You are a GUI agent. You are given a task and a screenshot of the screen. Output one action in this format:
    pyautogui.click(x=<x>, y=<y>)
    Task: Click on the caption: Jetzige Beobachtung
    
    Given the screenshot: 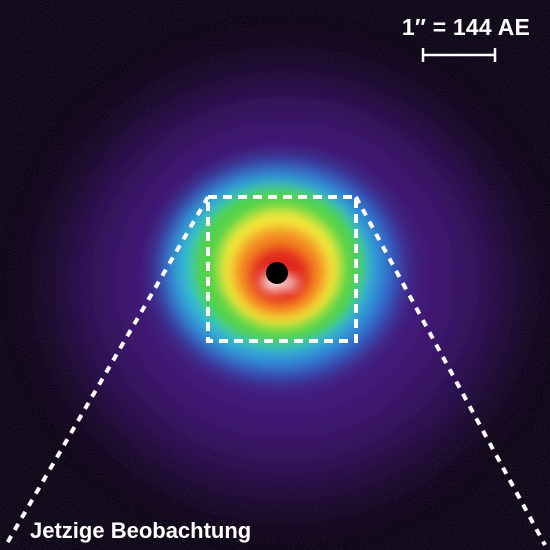 What is the action you would take?
    pyautogui.click(x=141, y=530)
    